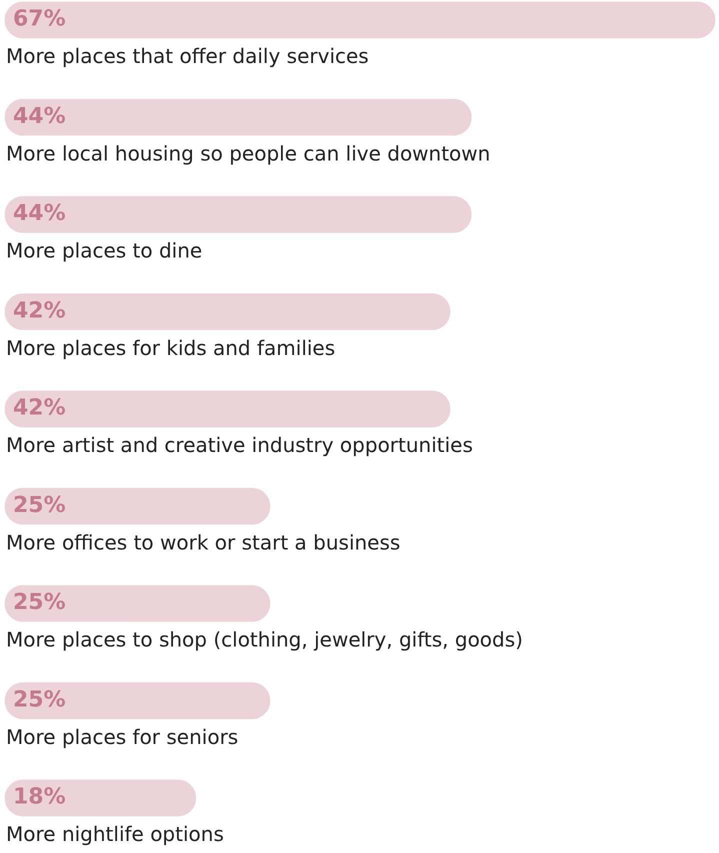 Image resolution: width=719 pixels, height=853 pixels. What do you see at coordinates (203, 542) in the screenshot?
I see `y-tick-label: More offices to work or start a business` at bounding box center [203, 542].